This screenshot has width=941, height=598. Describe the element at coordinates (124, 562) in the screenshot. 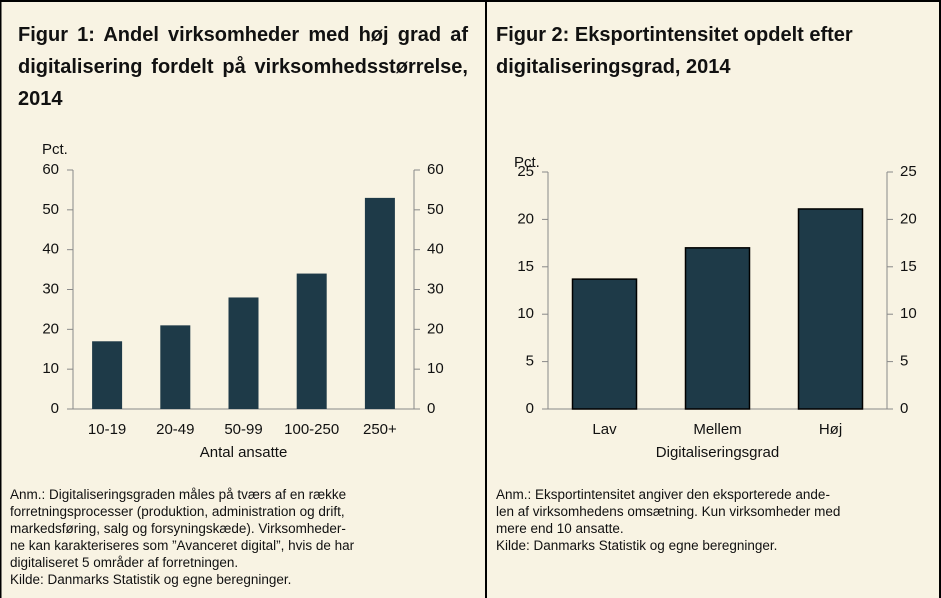

I see `note-line: digitaliseret 5 områder af forretningen.` at that location.